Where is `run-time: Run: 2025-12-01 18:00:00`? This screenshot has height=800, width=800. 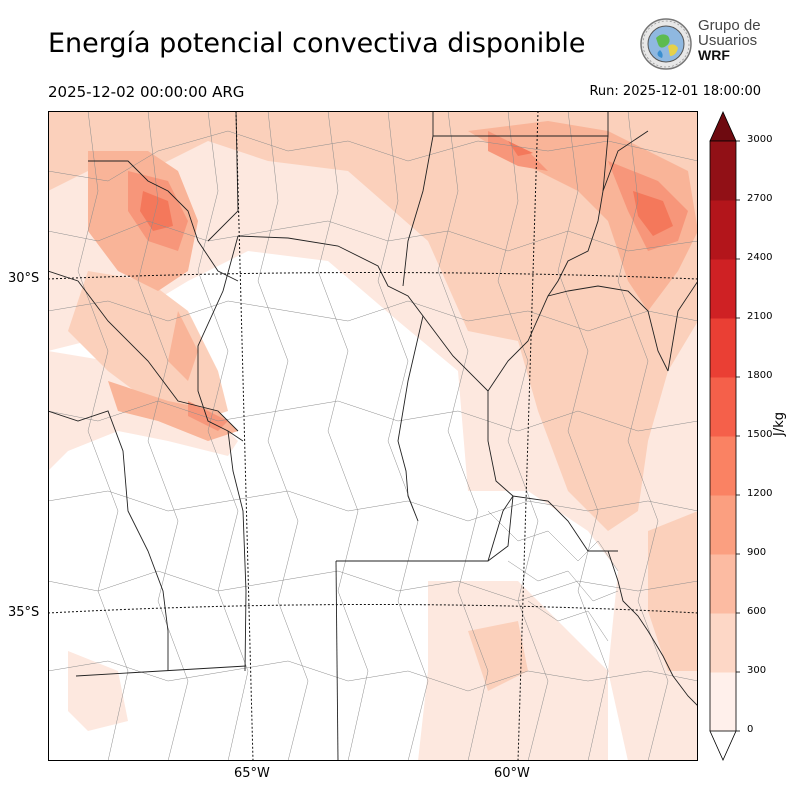 run-time: Run: 2025-12-01 18:00:00 is located at coordinates (675, 91).